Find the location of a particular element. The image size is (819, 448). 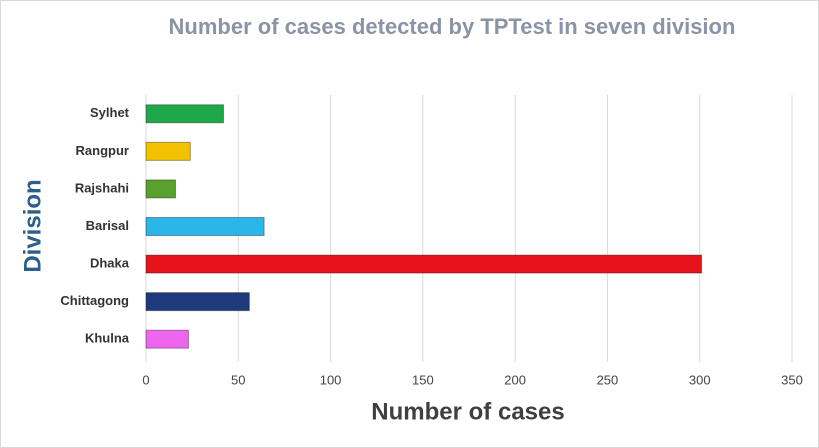

y-tick-label: Khulna is located at coordinates (107, 338).